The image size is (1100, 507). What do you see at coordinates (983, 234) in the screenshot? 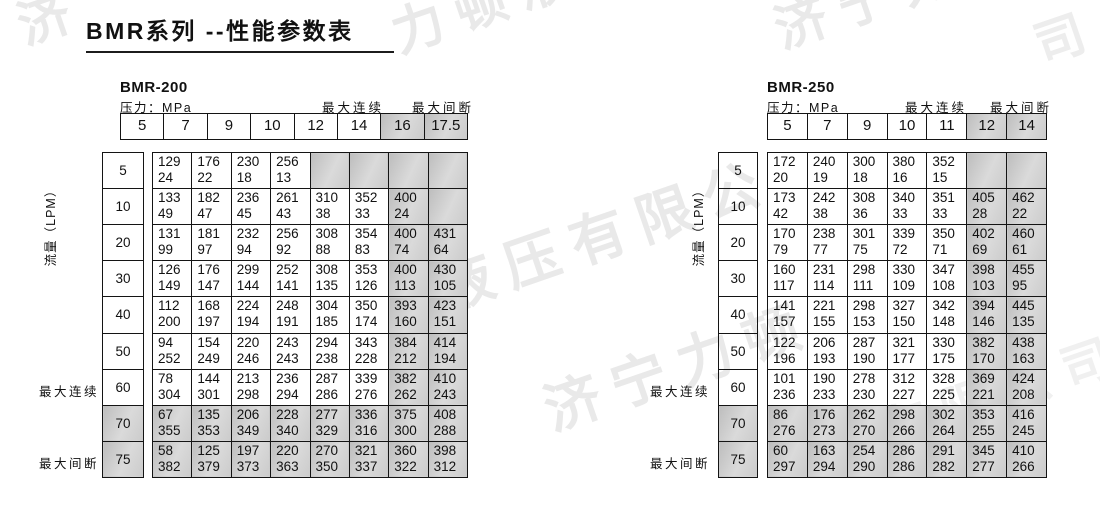
I see `value-top: 402` at bounding box center [983, 234].